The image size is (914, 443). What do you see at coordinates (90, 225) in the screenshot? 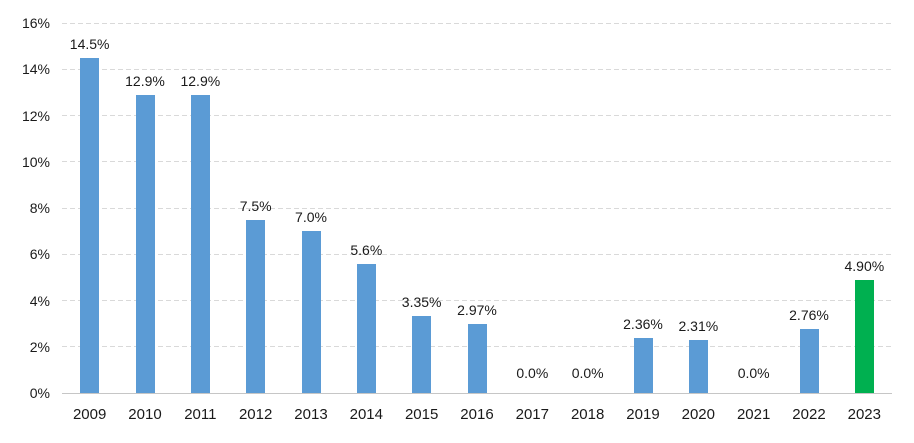
I see `bar-2009` at bounding box center [90, 225].